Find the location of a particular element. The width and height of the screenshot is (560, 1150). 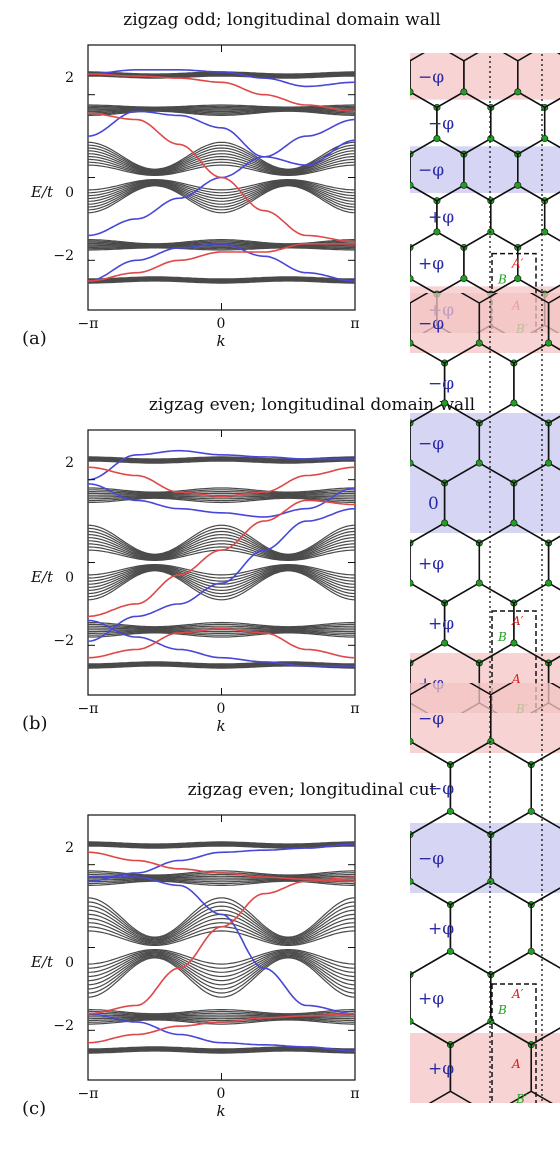

supercell-outline is located at coordinates (516, 193).